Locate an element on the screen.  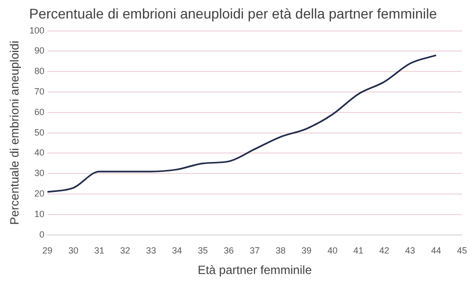
x-tick-label: 38 is located at coordinates (281, 251).